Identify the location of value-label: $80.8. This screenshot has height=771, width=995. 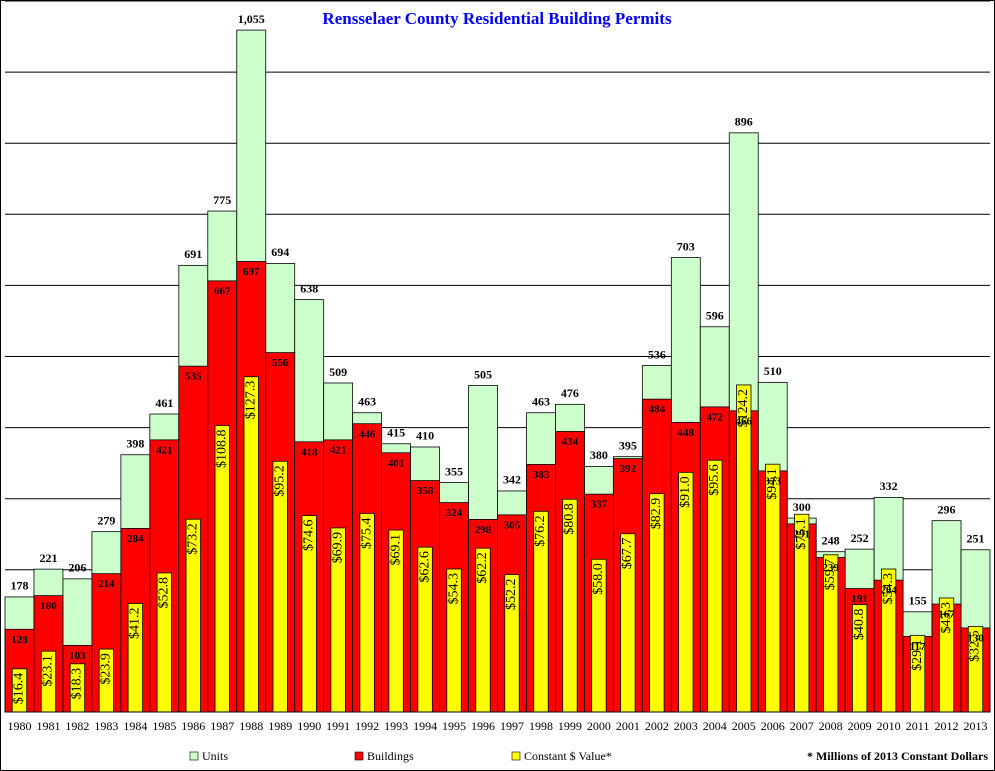
(569, 519).